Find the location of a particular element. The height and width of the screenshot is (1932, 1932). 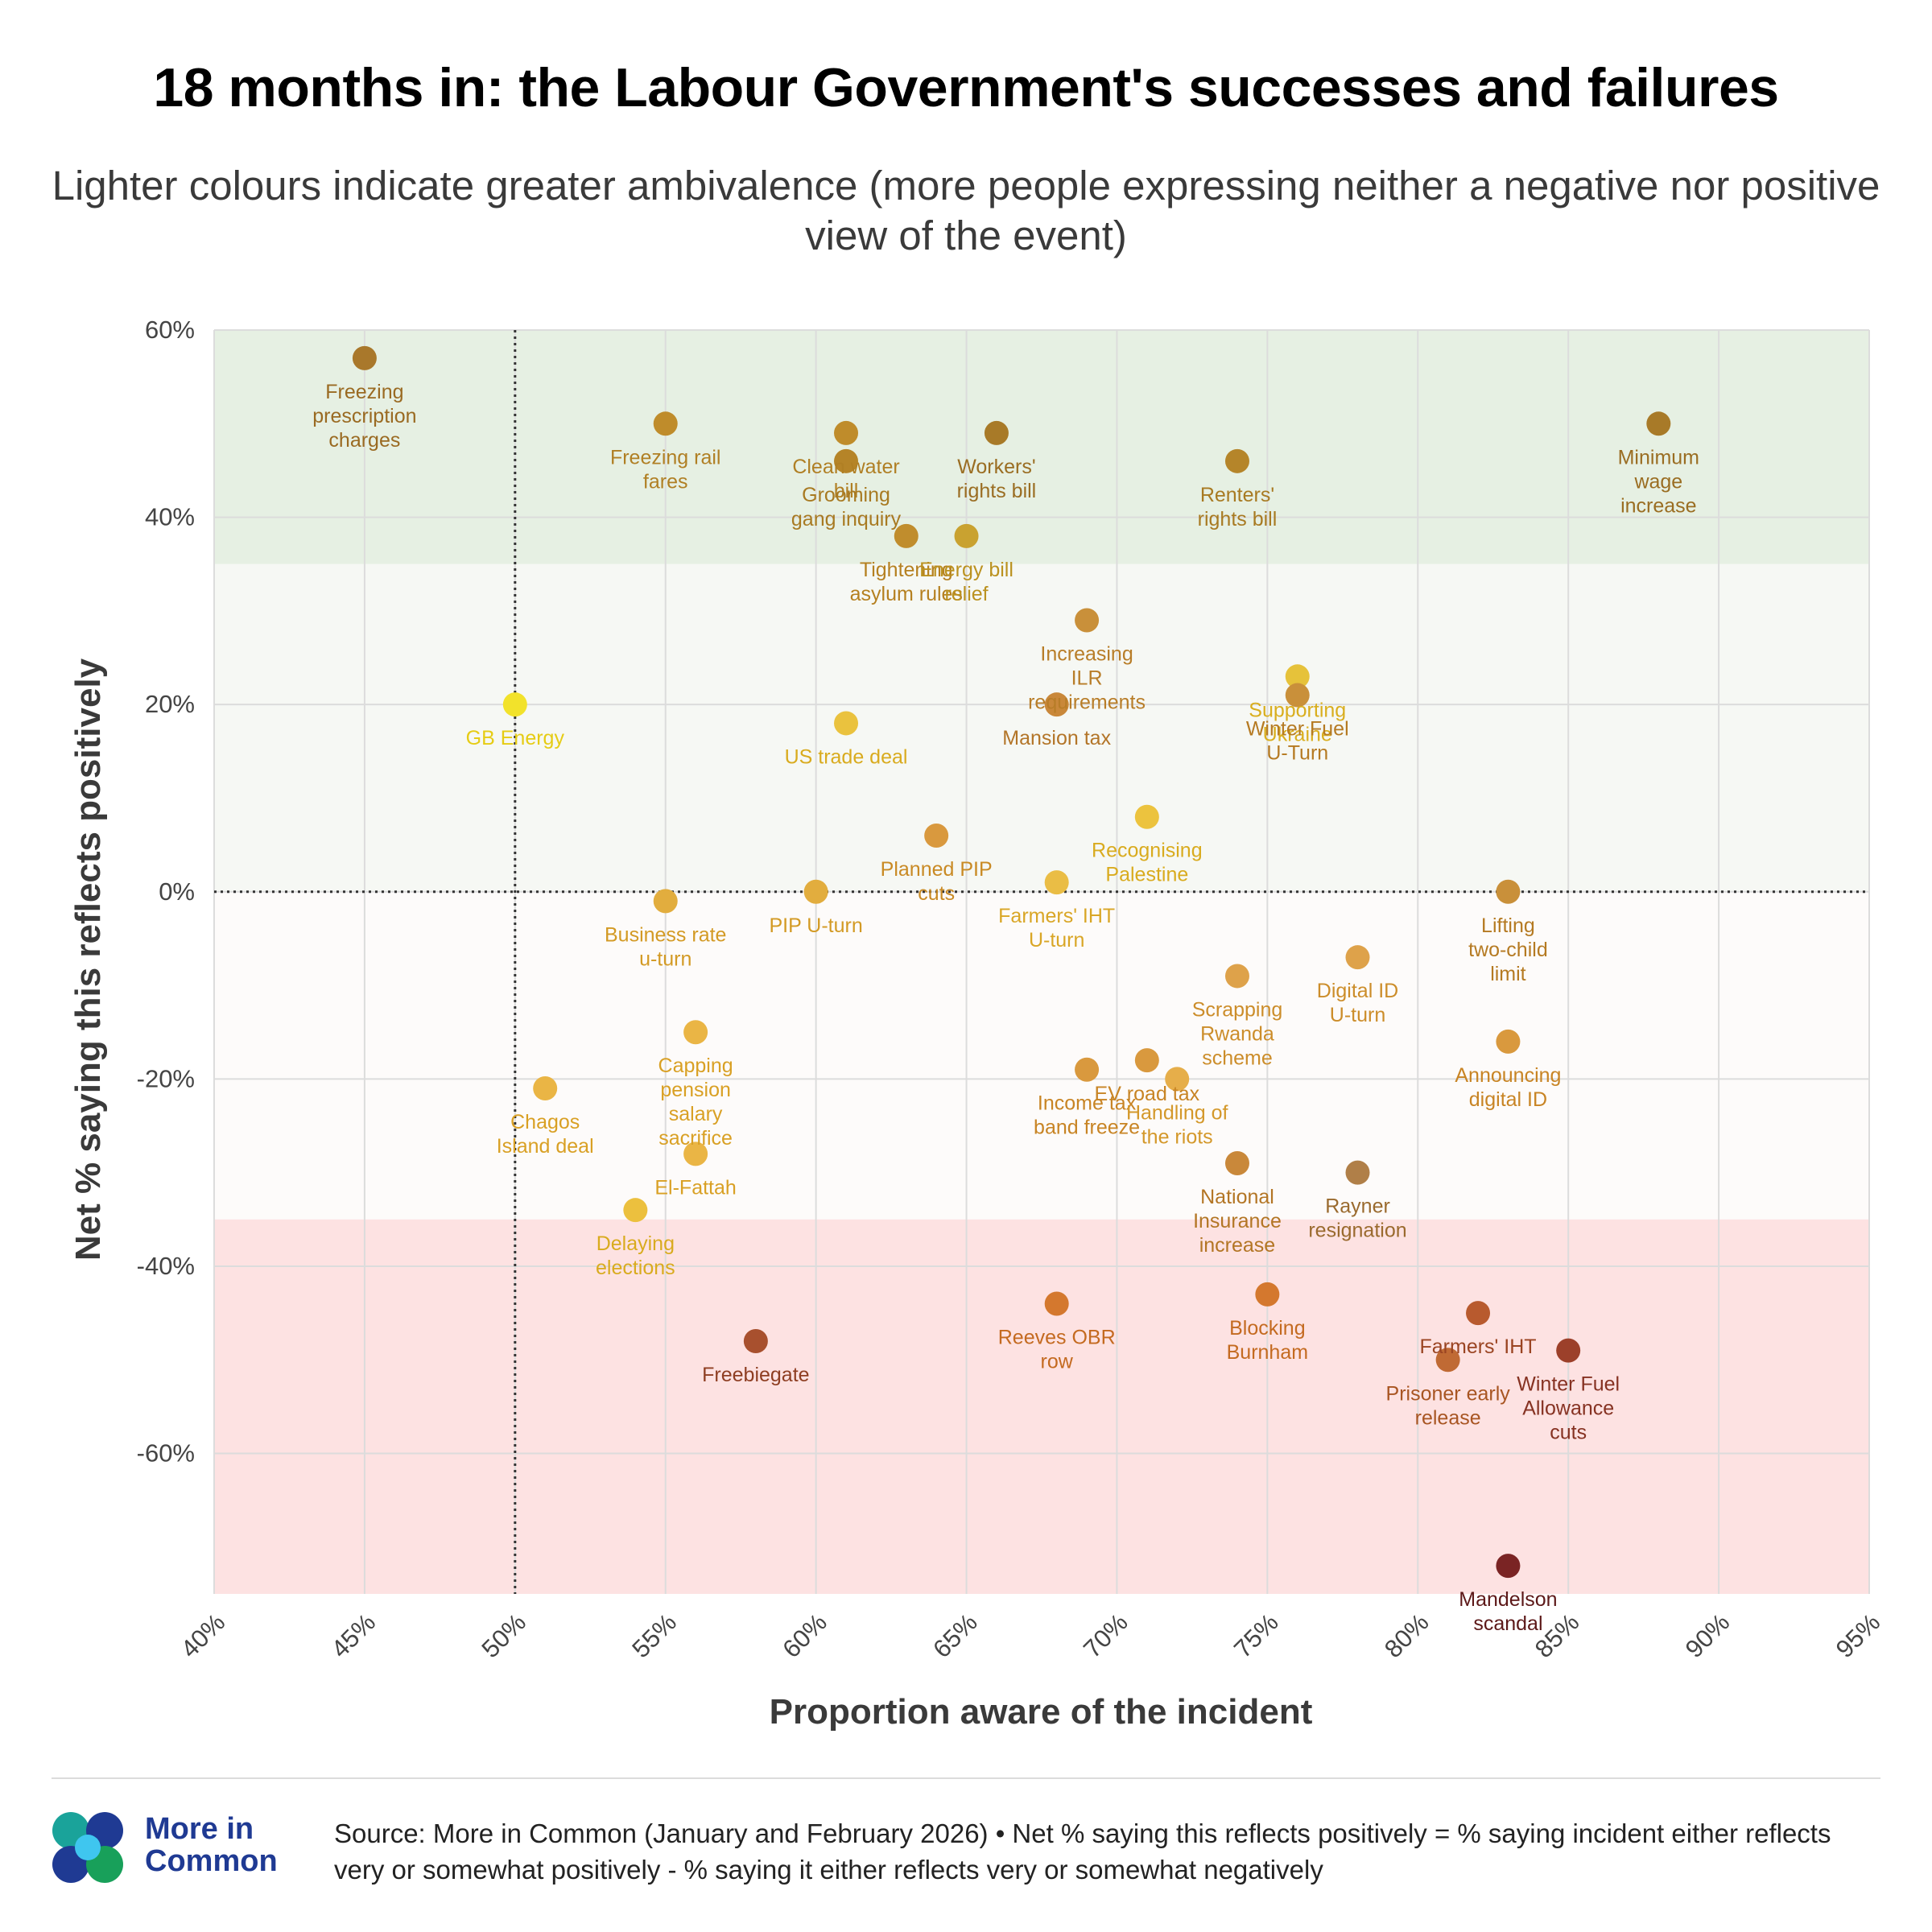

point-label: Recognising Palestine is located at coordinates (1147, 863).